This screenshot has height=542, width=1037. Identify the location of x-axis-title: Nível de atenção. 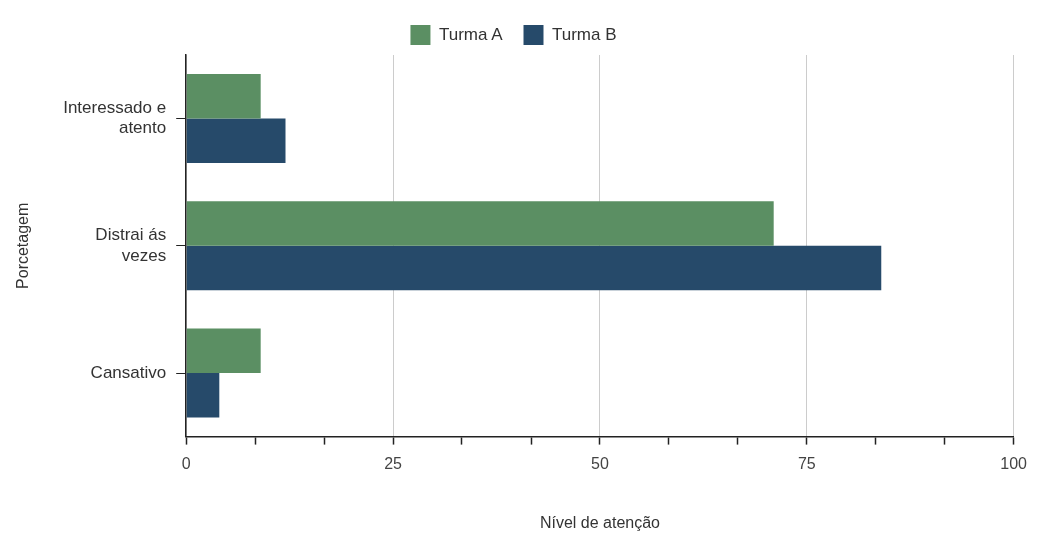
(600, 522).